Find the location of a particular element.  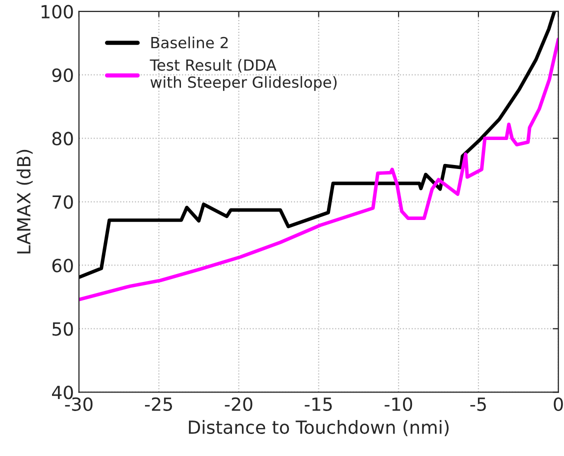

y-tick-label: 40 is located at coordinates (62, 393).